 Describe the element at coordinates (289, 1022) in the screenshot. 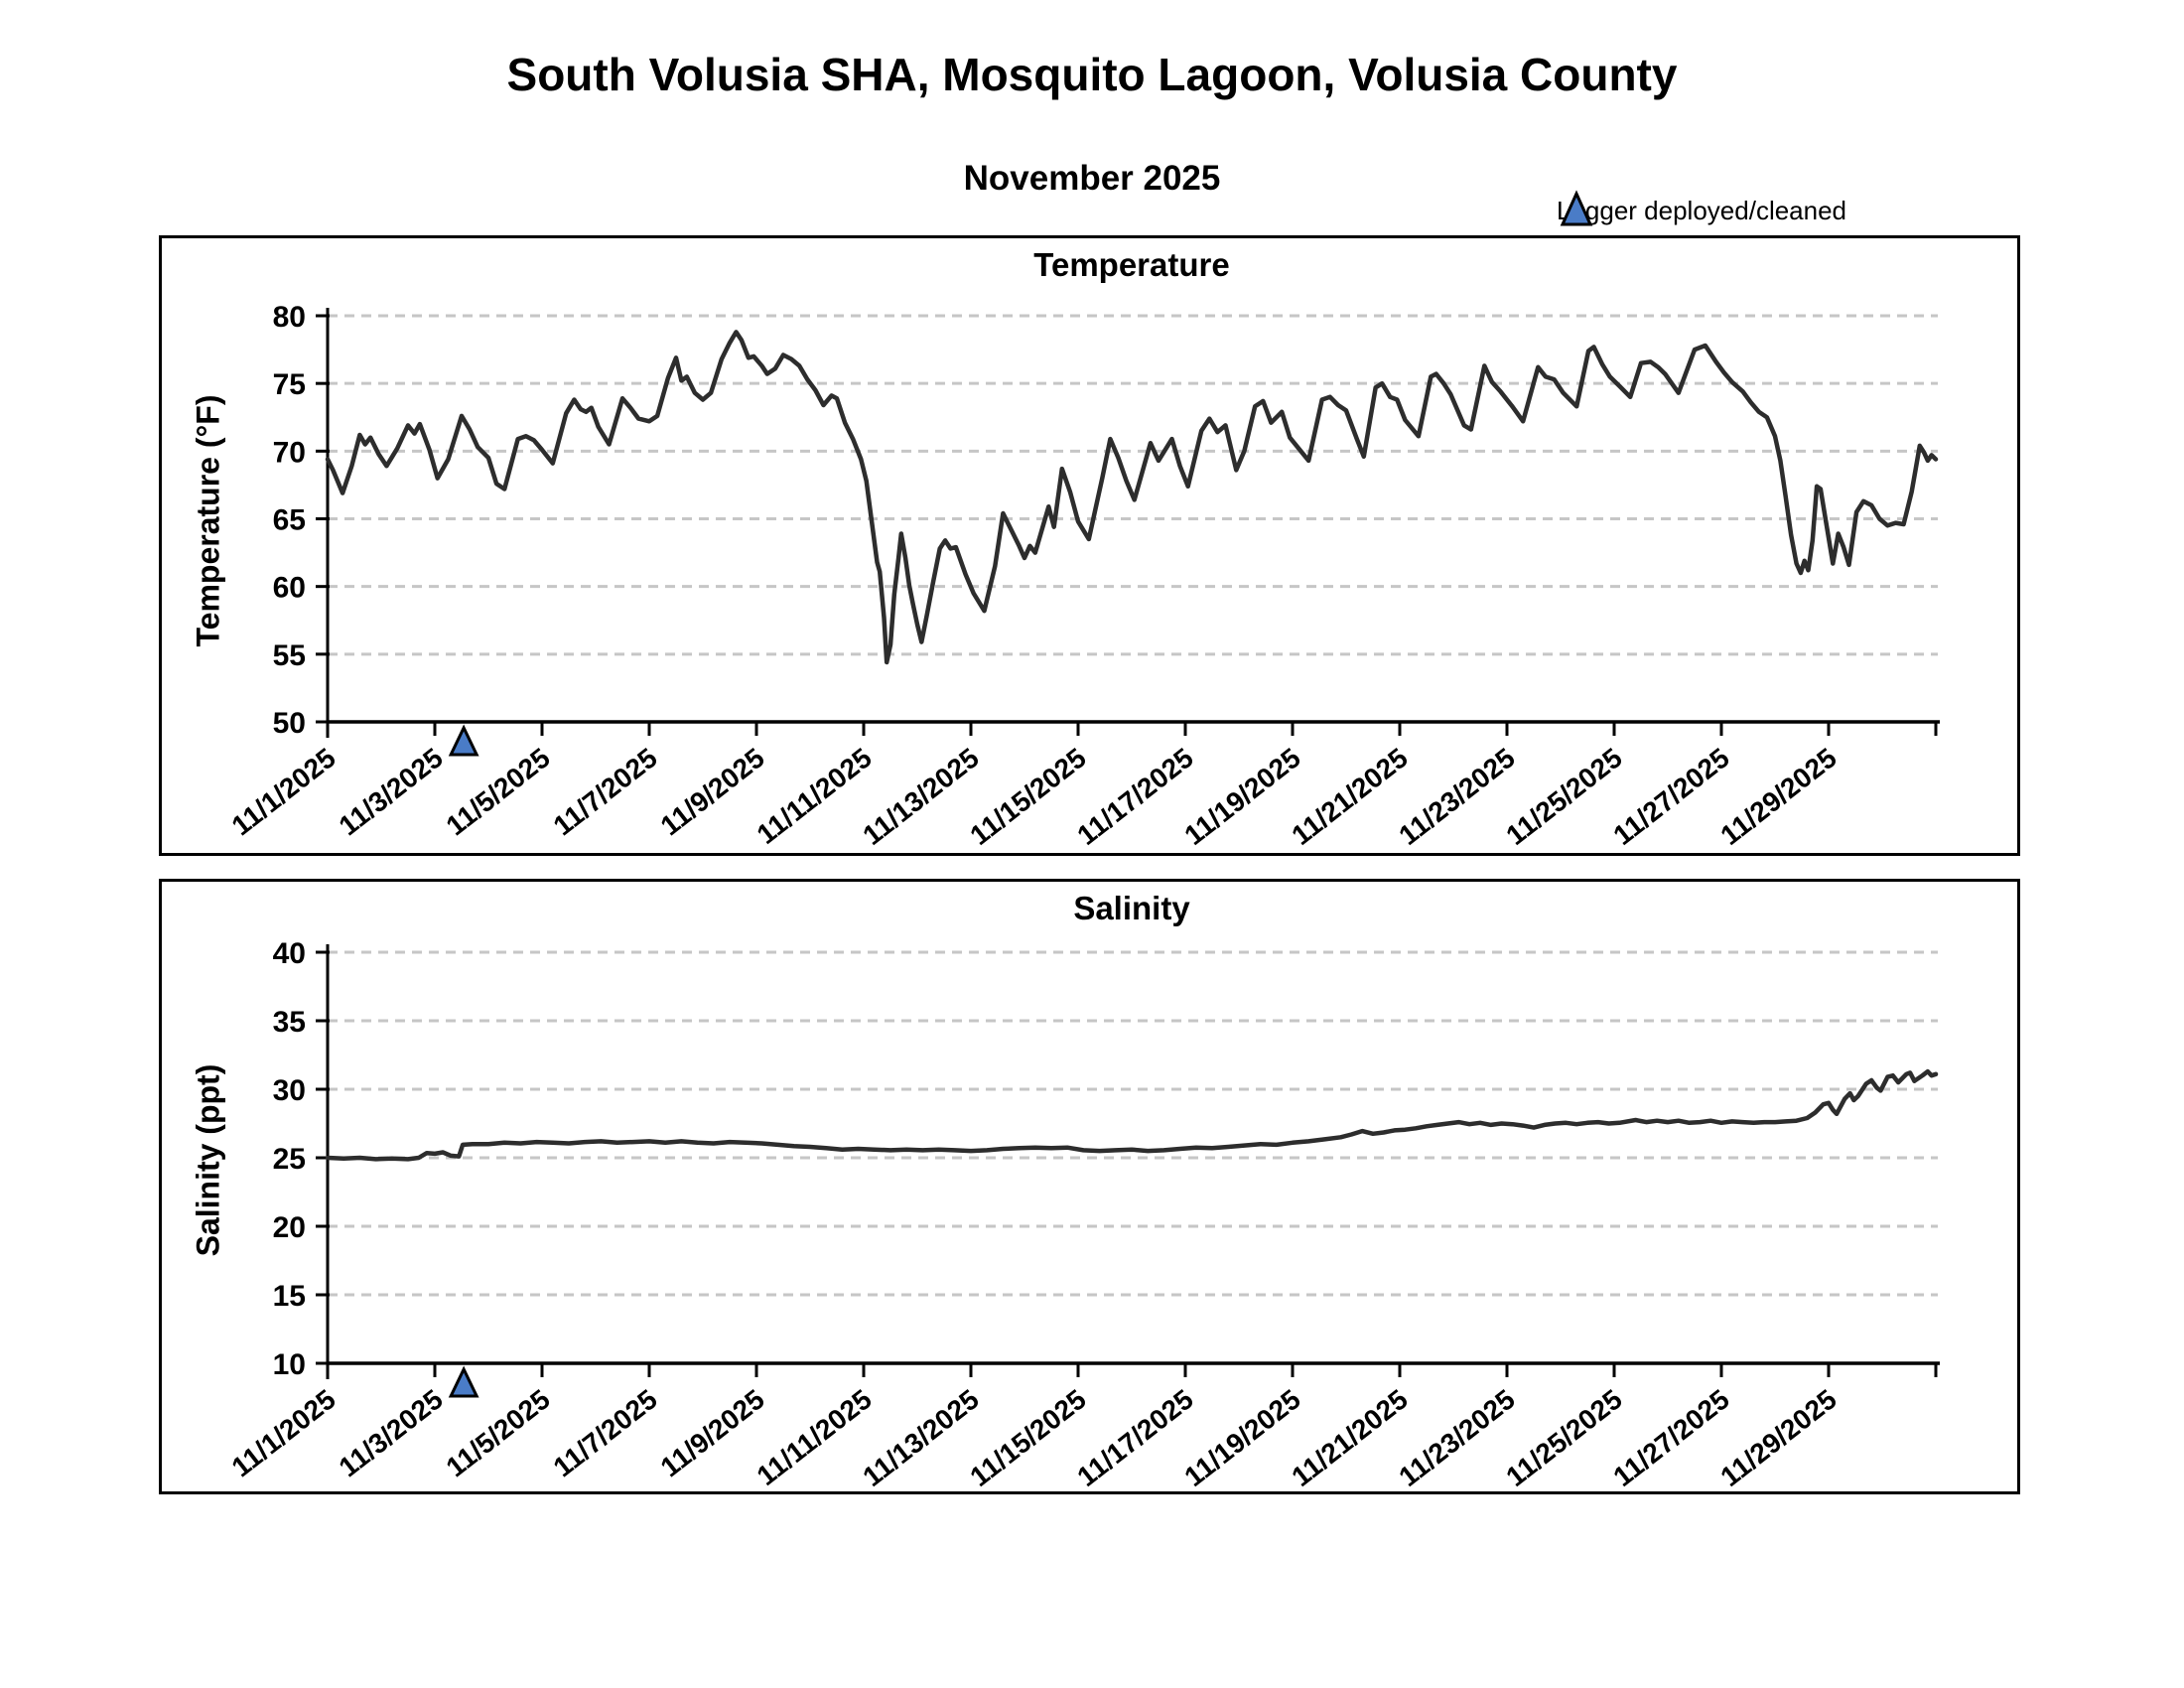

I see `y-tick-label: 35` at that location.